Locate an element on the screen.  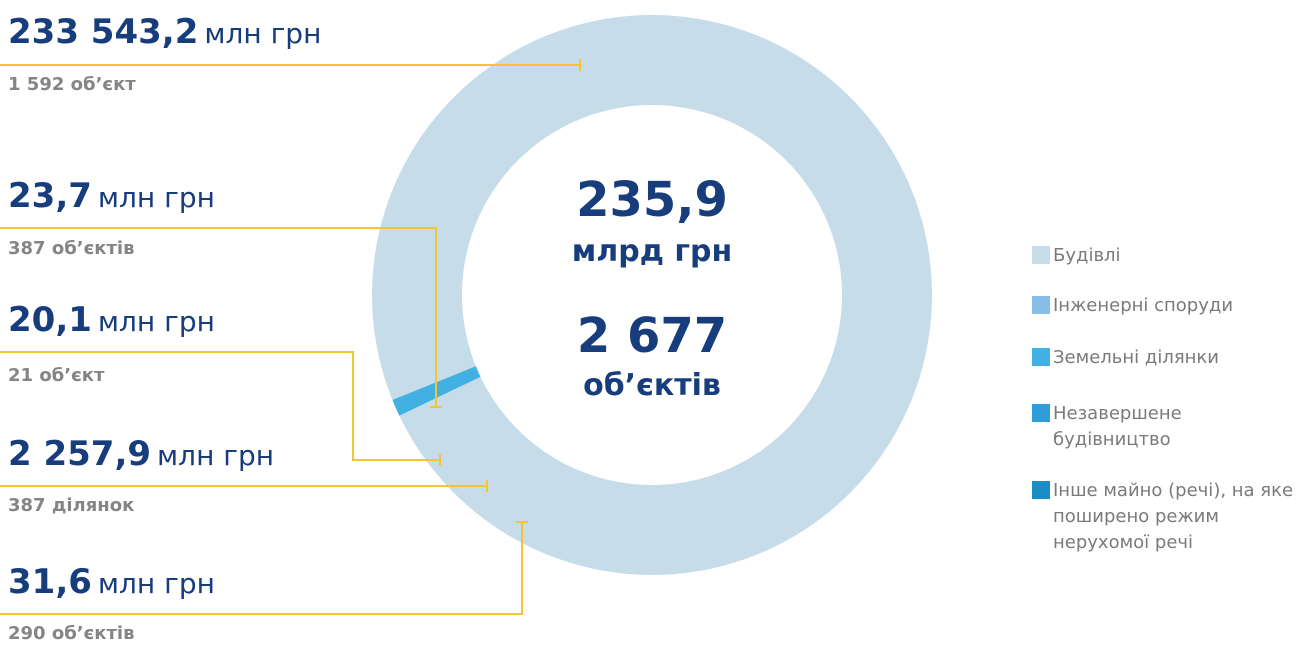
count: 387 об’єктів is located at coordinates (71, 248).